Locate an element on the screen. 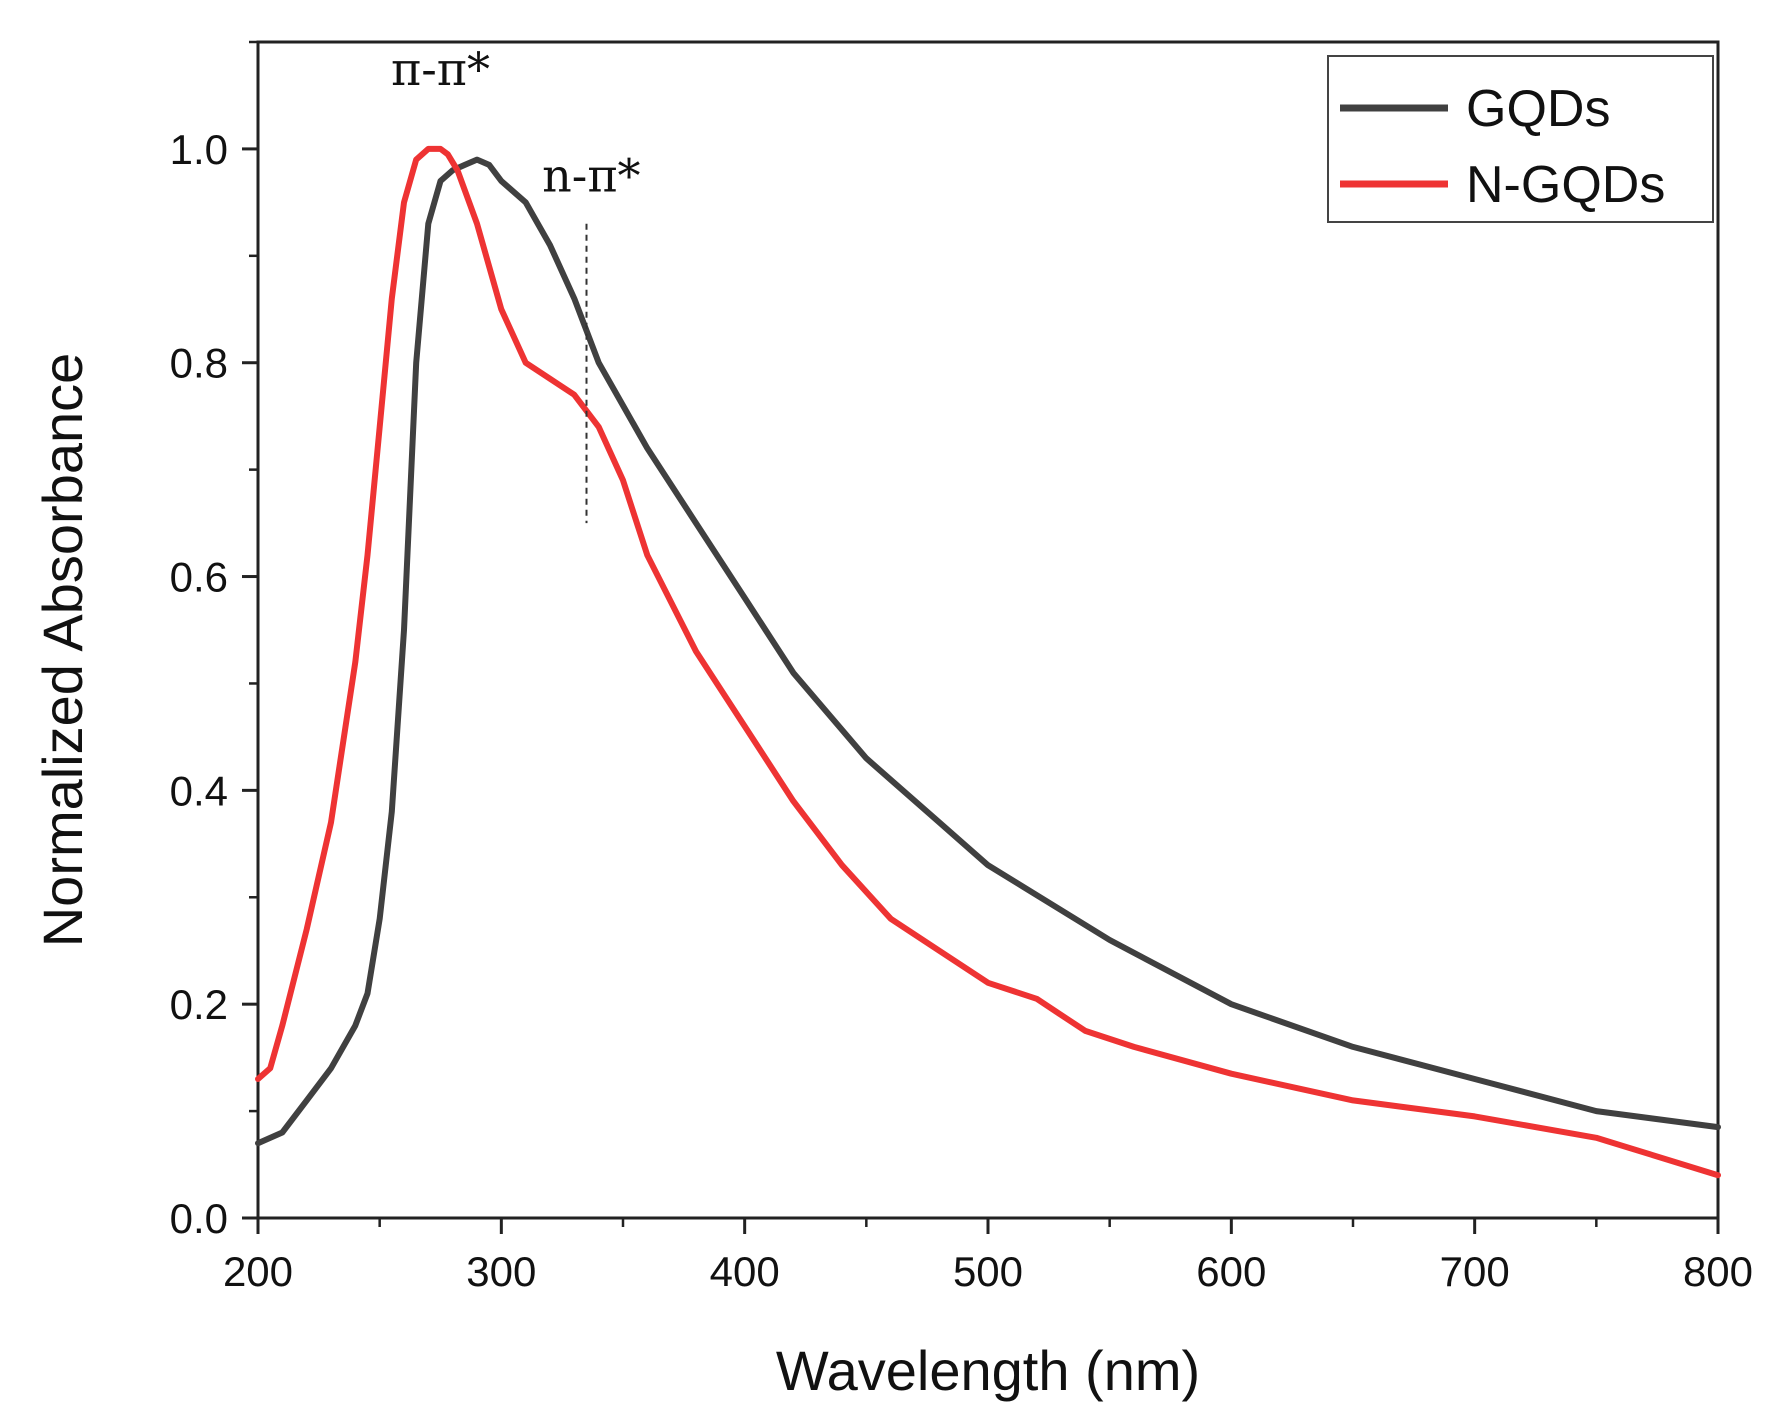 The height and width of the screenshot is (1417, 1773). legend-label: GQDs is located at coordinates (1538, 109).